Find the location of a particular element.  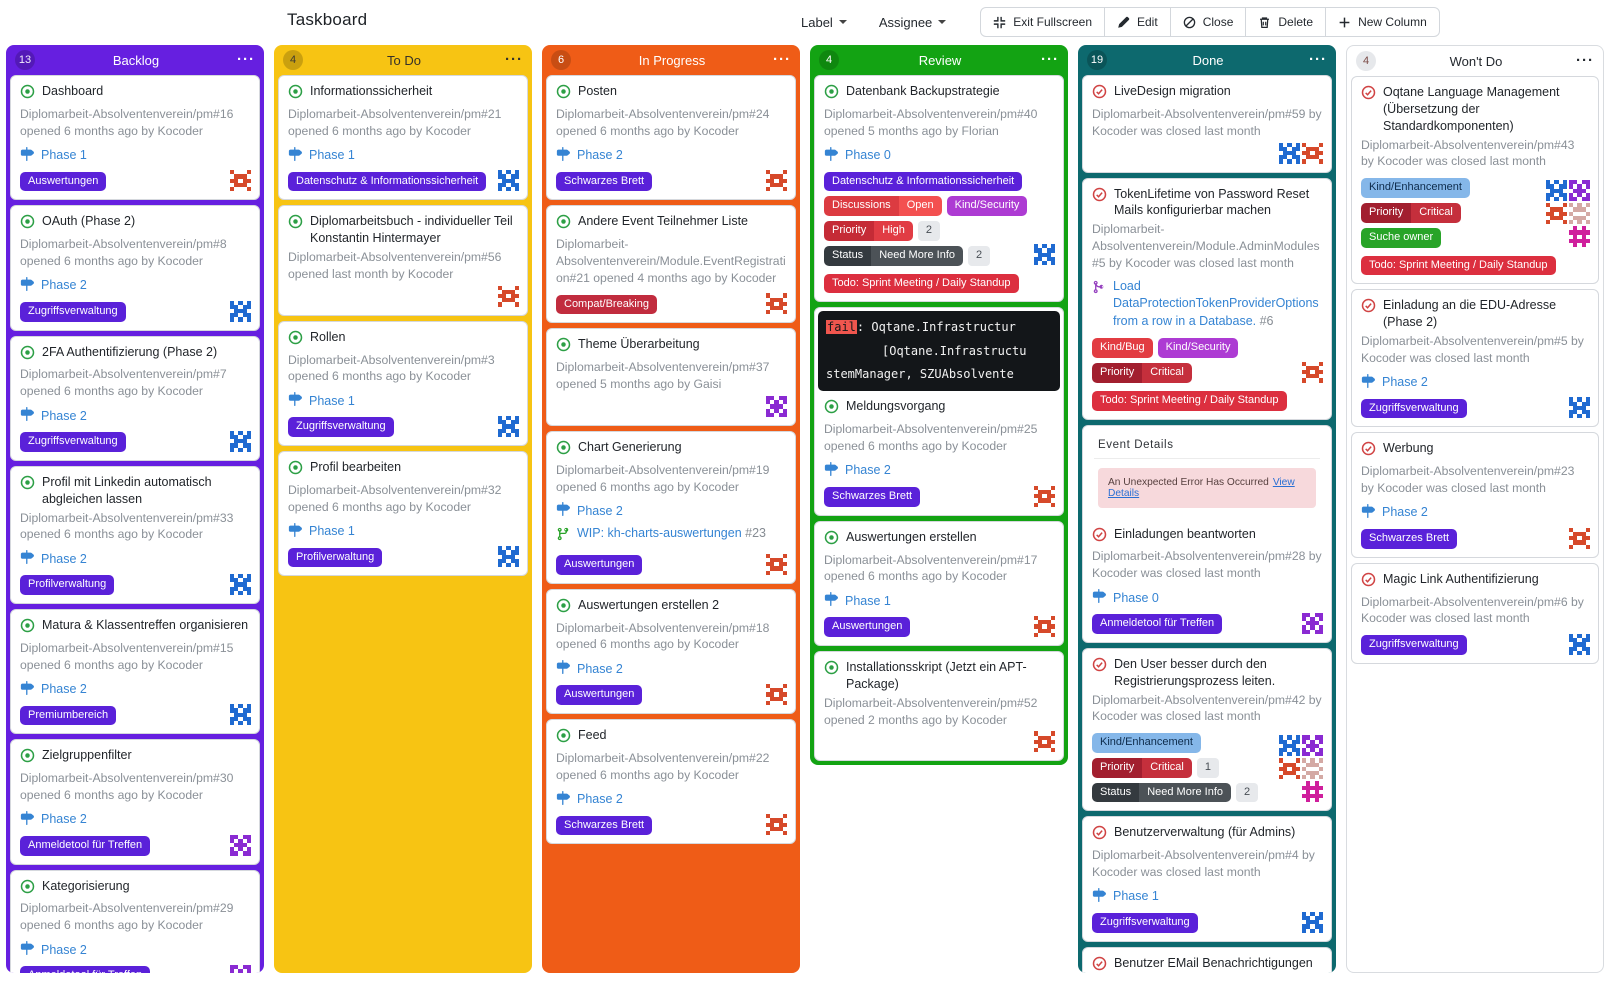

delete-button: Delete is located at coordinates (1286, 22).